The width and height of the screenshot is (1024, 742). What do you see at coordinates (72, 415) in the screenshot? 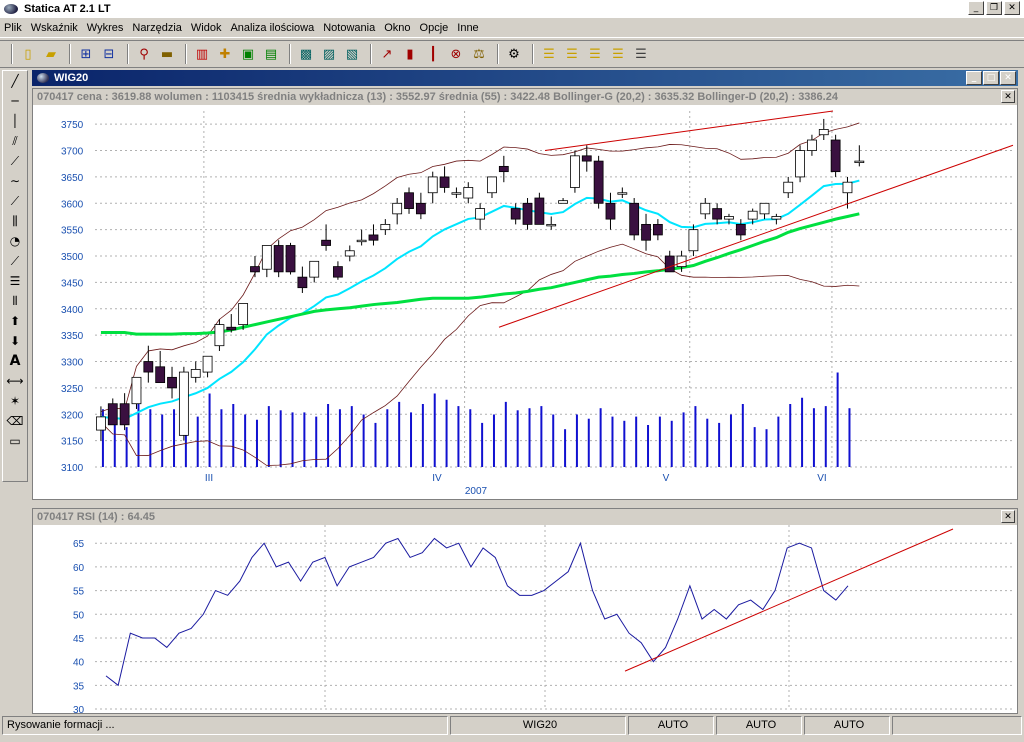
I see `price-y-tick: 3200` at bounding box center [72, 415].